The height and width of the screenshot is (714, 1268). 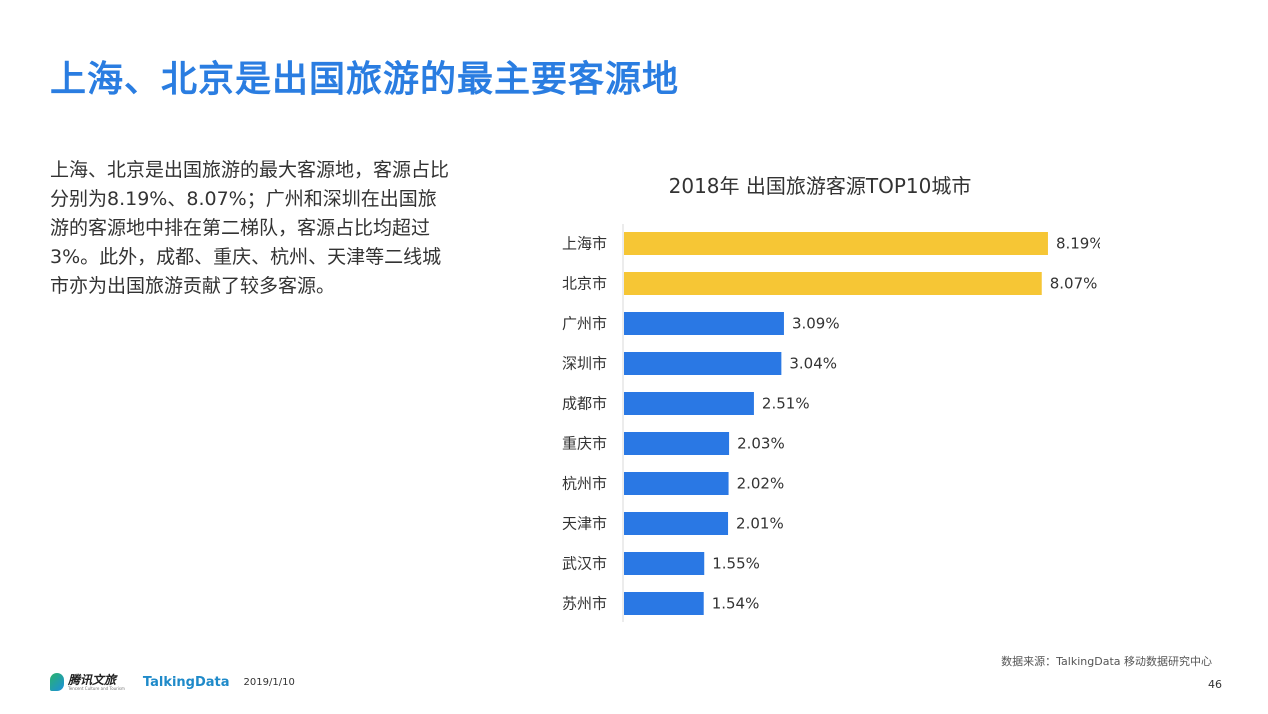 What do you see at coordinates (816, 324) in the screenshot?
I see `value-label: 3.09%` at bounding box center [816, 324].